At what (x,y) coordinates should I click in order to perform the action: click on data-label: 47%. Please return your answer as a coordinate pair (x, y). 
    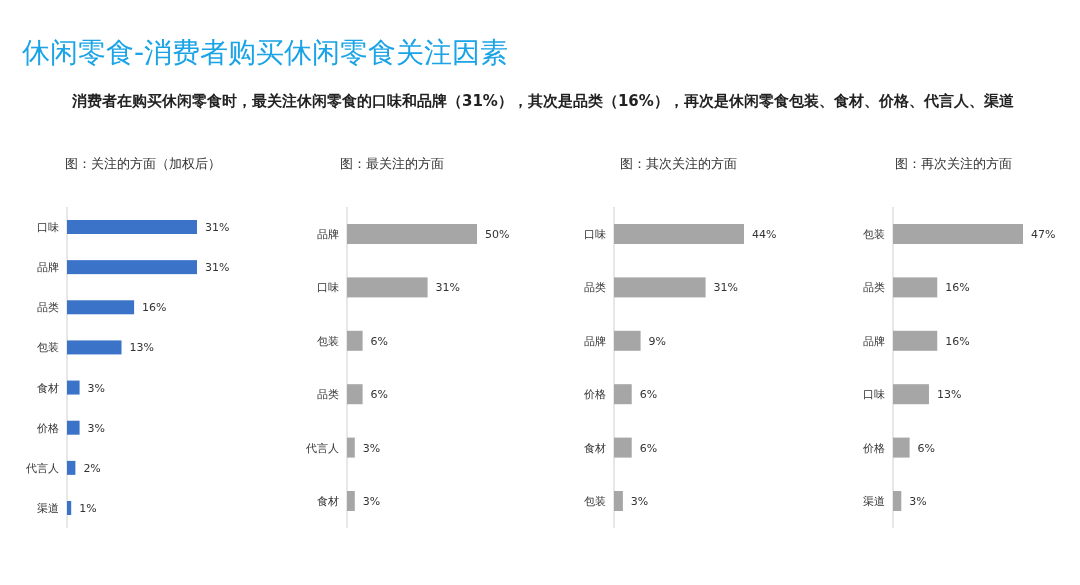
    Looking at the image, I should click on (1043, 234).